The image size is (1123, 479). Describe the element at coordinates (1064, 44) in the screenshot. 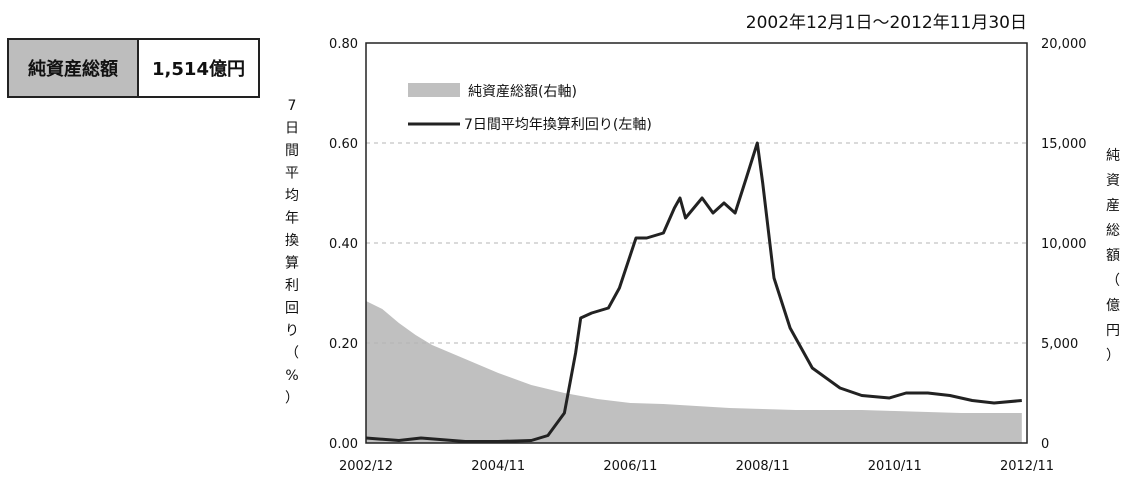

I see `y-right-tick-label: 20,000` at that location.